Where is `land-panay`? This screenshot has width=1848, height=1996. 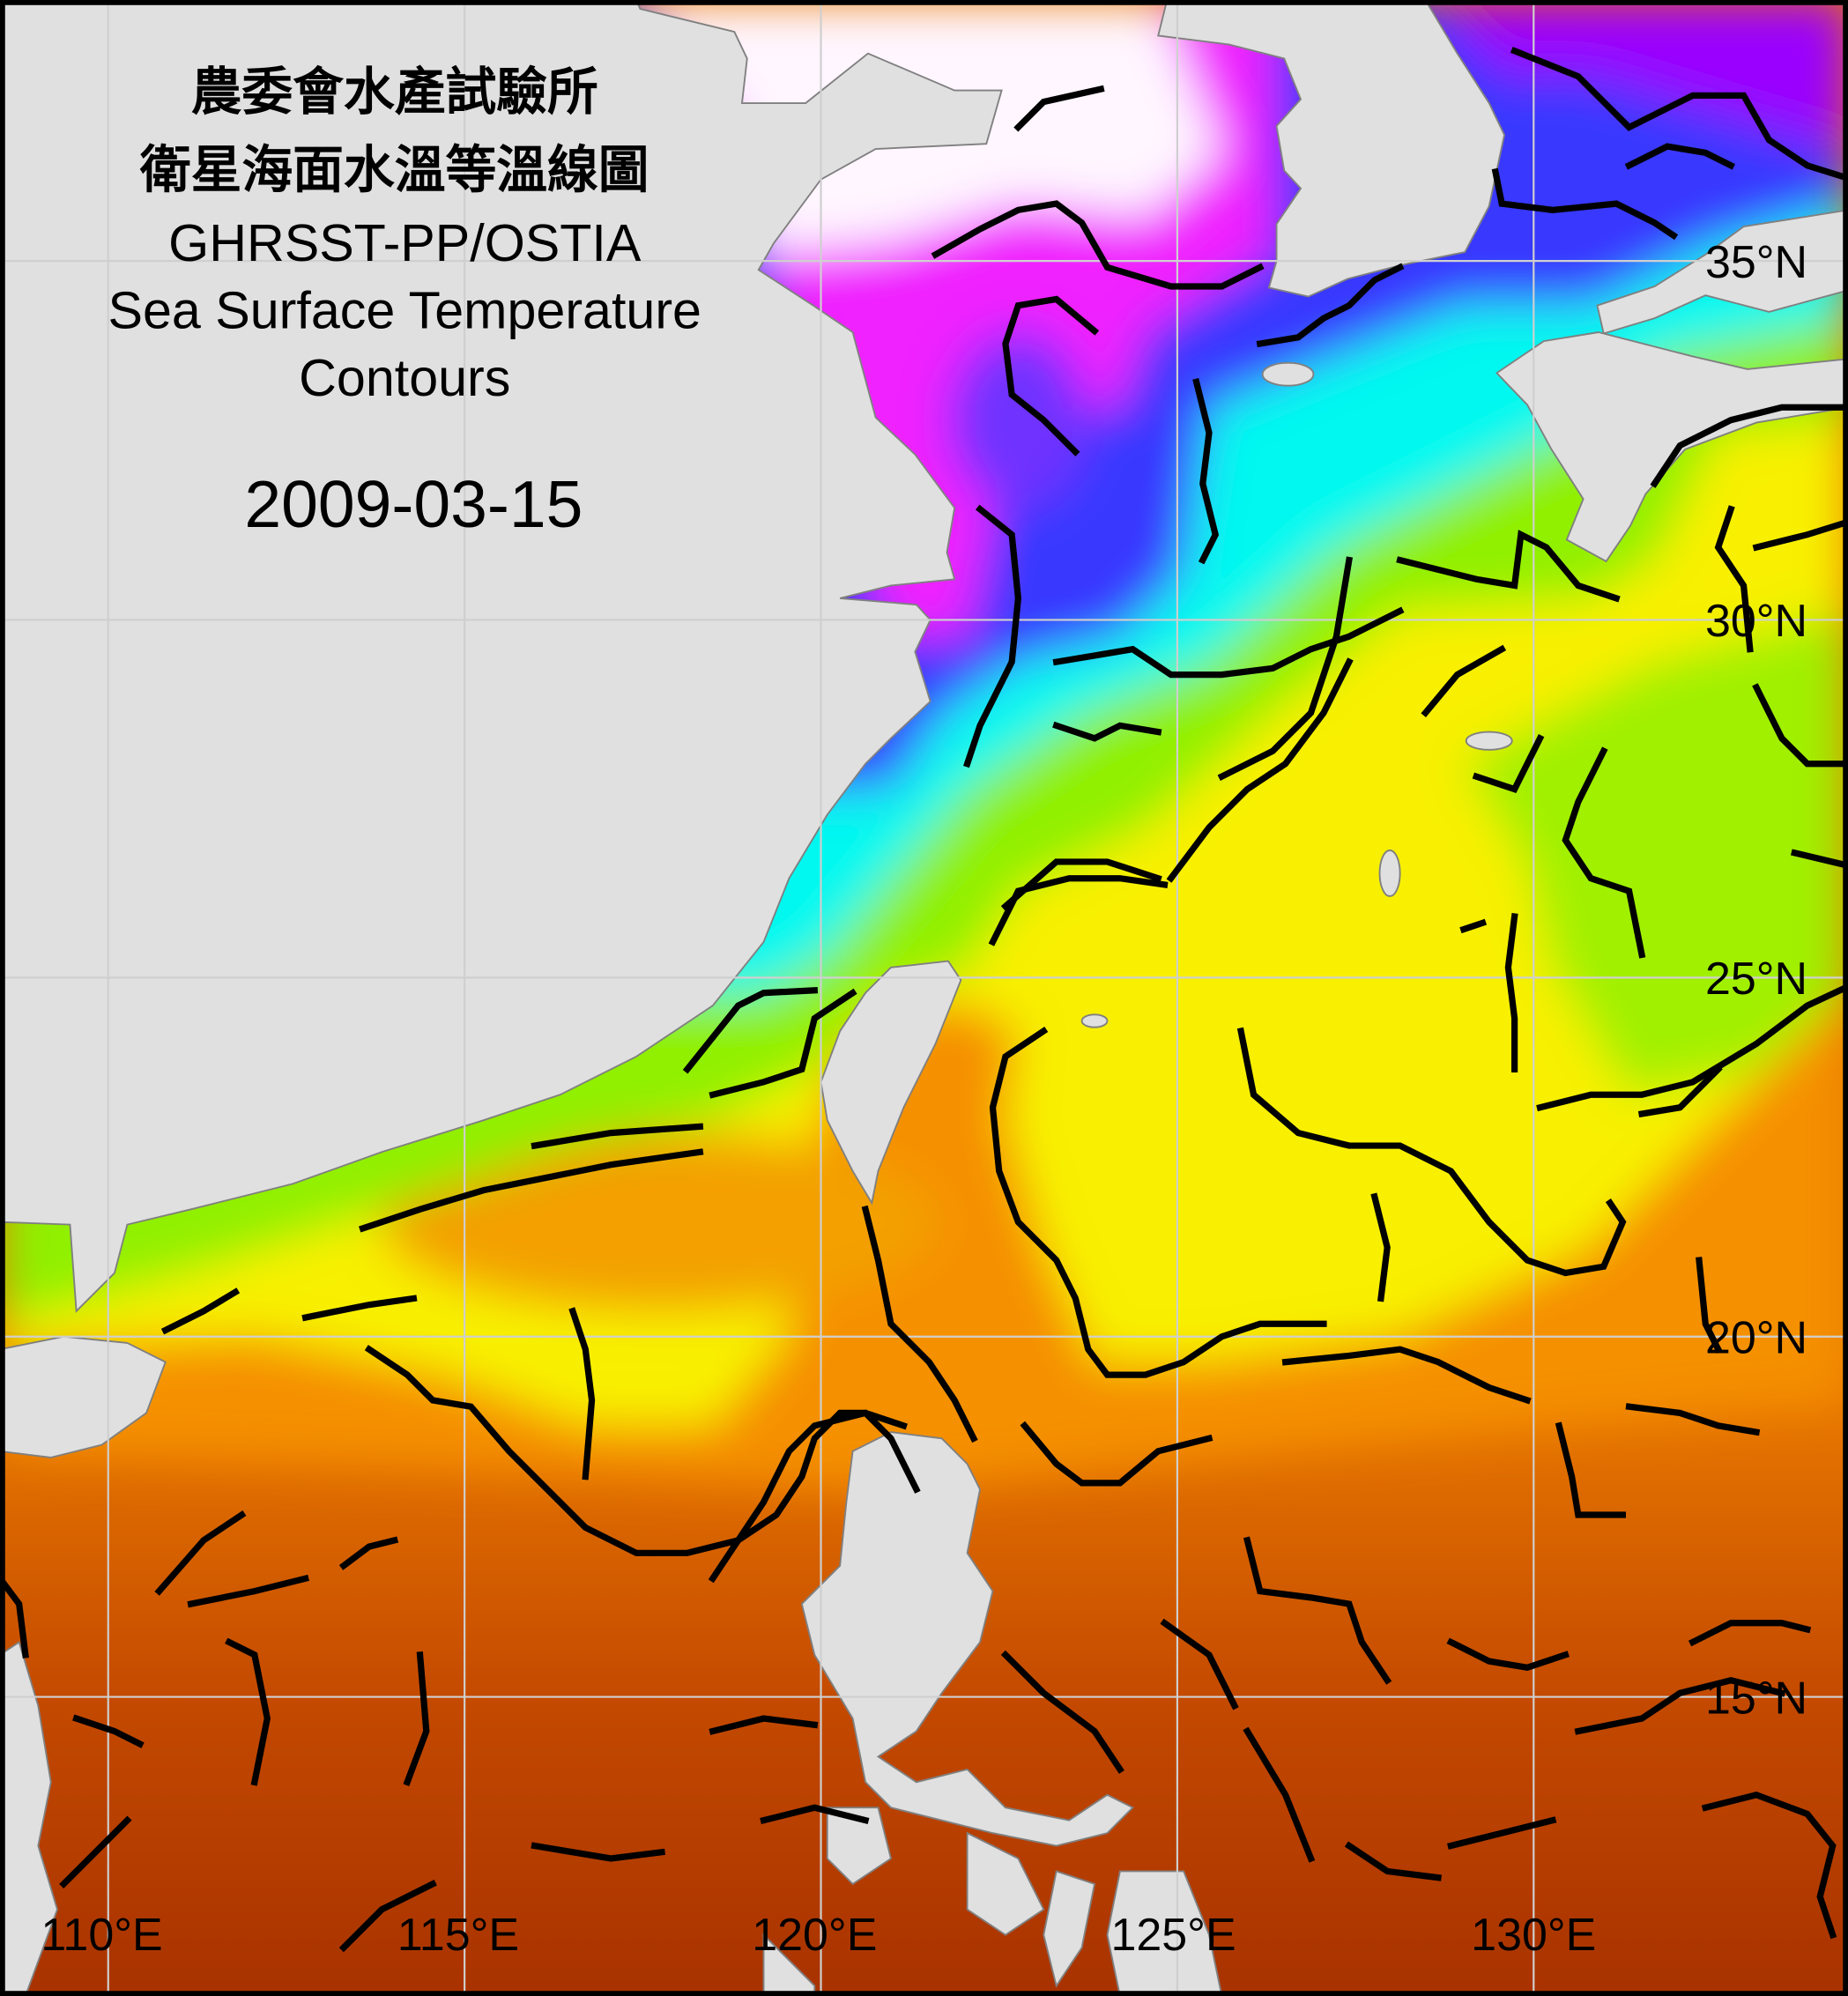 land-panay is located at coordinates (1006, 1884).